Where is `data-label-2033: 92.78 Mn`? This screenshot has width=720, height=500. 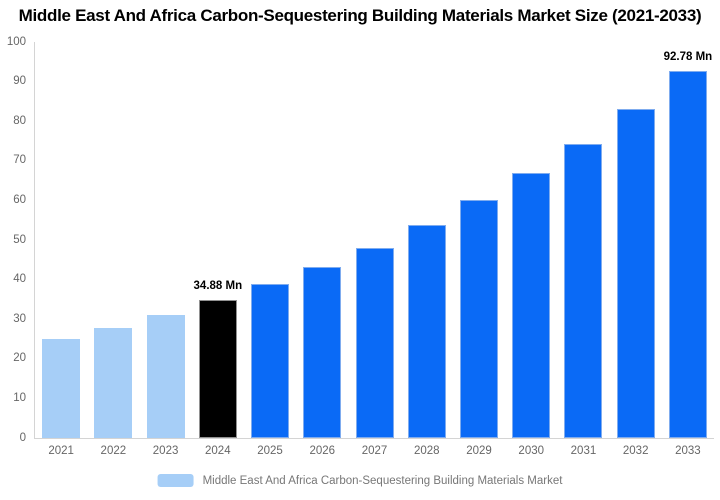
data-label-2033: 92.78 Mn is located at coordinates (688, 57).